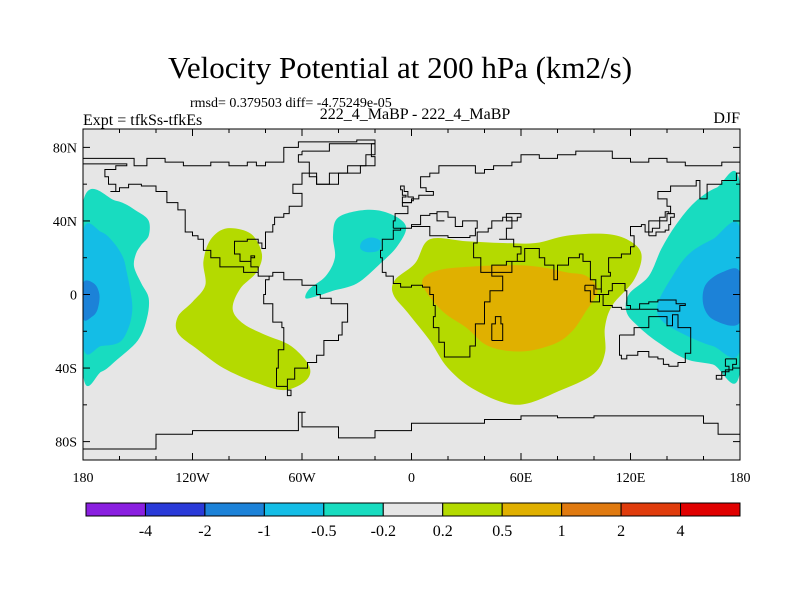 Image resolution: width=800 pixels, height=600 pixels. I want to click on season-label: DJF, so click(726, 118).